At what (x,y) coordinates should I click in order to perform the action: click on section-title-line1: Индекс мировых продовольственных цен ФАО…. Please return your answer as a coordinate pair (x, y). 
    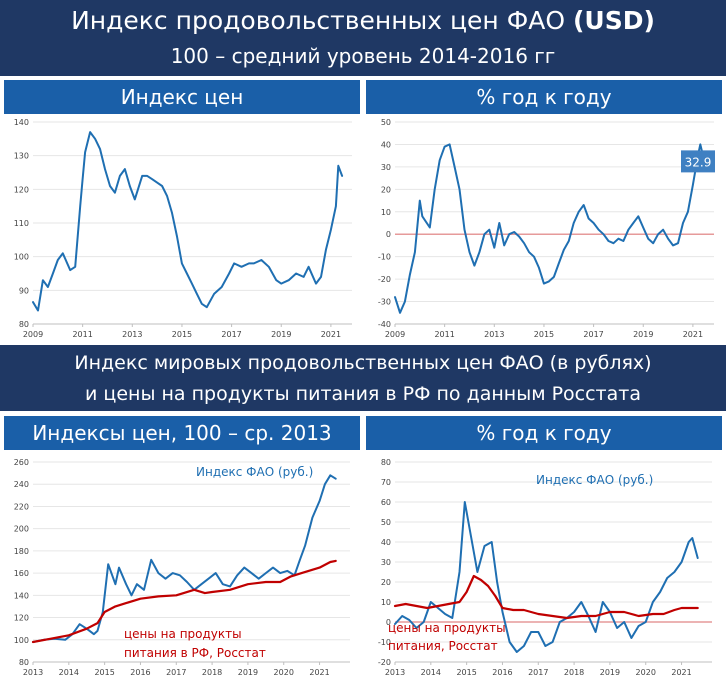
    Looking at the image, I should click on (363, 363).